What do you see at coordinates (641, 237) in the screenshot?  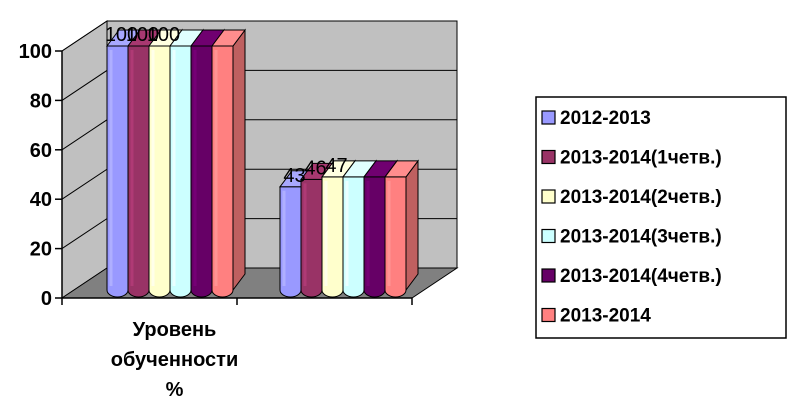 I see `legend-entry: 2013-2014(3четв.)` at bounding box center [641, 237].